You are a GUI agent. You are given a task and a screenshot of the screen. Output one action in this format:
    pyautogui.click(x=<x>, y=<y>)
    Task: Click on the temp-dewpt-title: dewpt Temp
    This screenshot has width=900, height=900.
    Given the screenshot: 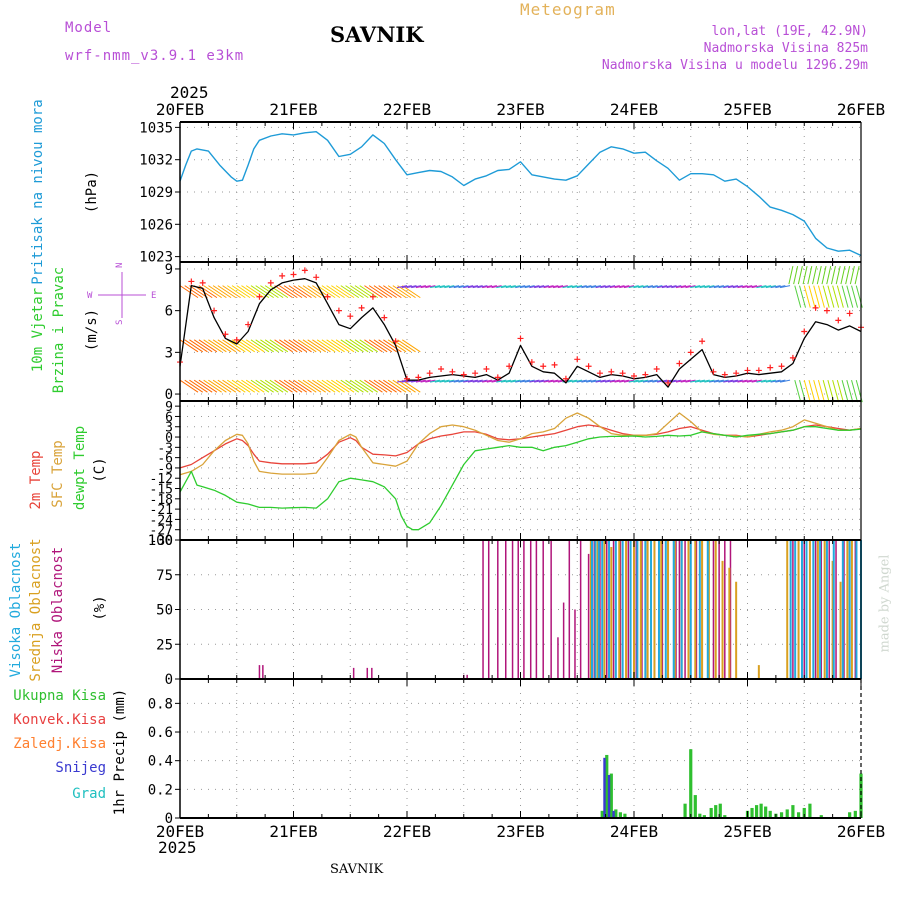 What is the action you would take?
    pyautogui.click(x=80, y=468)
    